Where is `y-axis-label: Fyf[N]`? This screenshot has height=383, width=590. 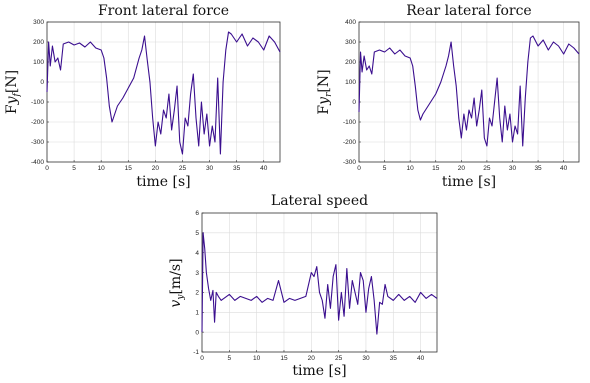
y-axis-label: Fyf[N] is located at coordinates (13, 92).